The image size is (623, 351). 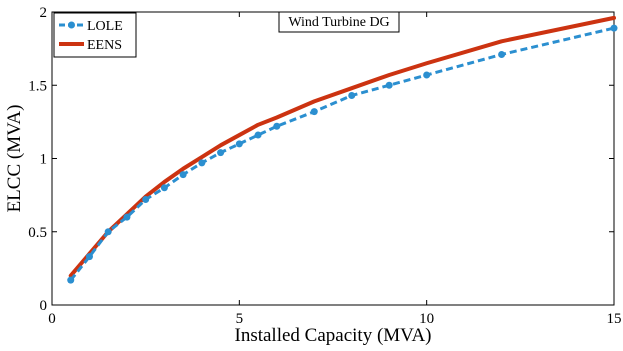 I want to click on annotation-text: Wind Turbine DG, so click(x=338, y=22).